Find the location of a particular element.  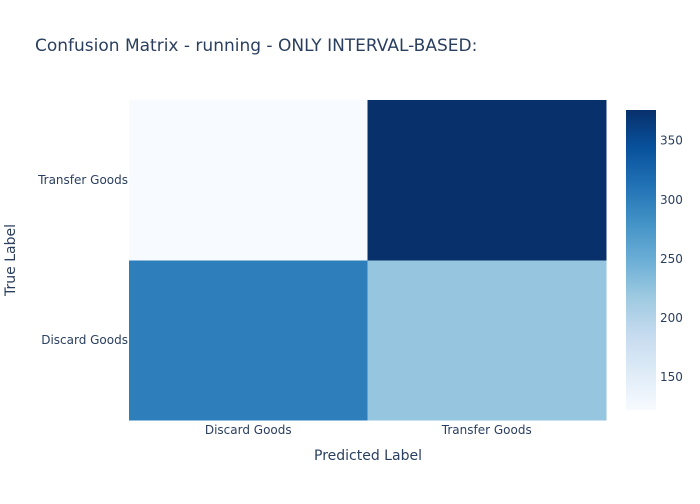

x-tick-label: Transfer Goods is located at coordinates (486, 430).